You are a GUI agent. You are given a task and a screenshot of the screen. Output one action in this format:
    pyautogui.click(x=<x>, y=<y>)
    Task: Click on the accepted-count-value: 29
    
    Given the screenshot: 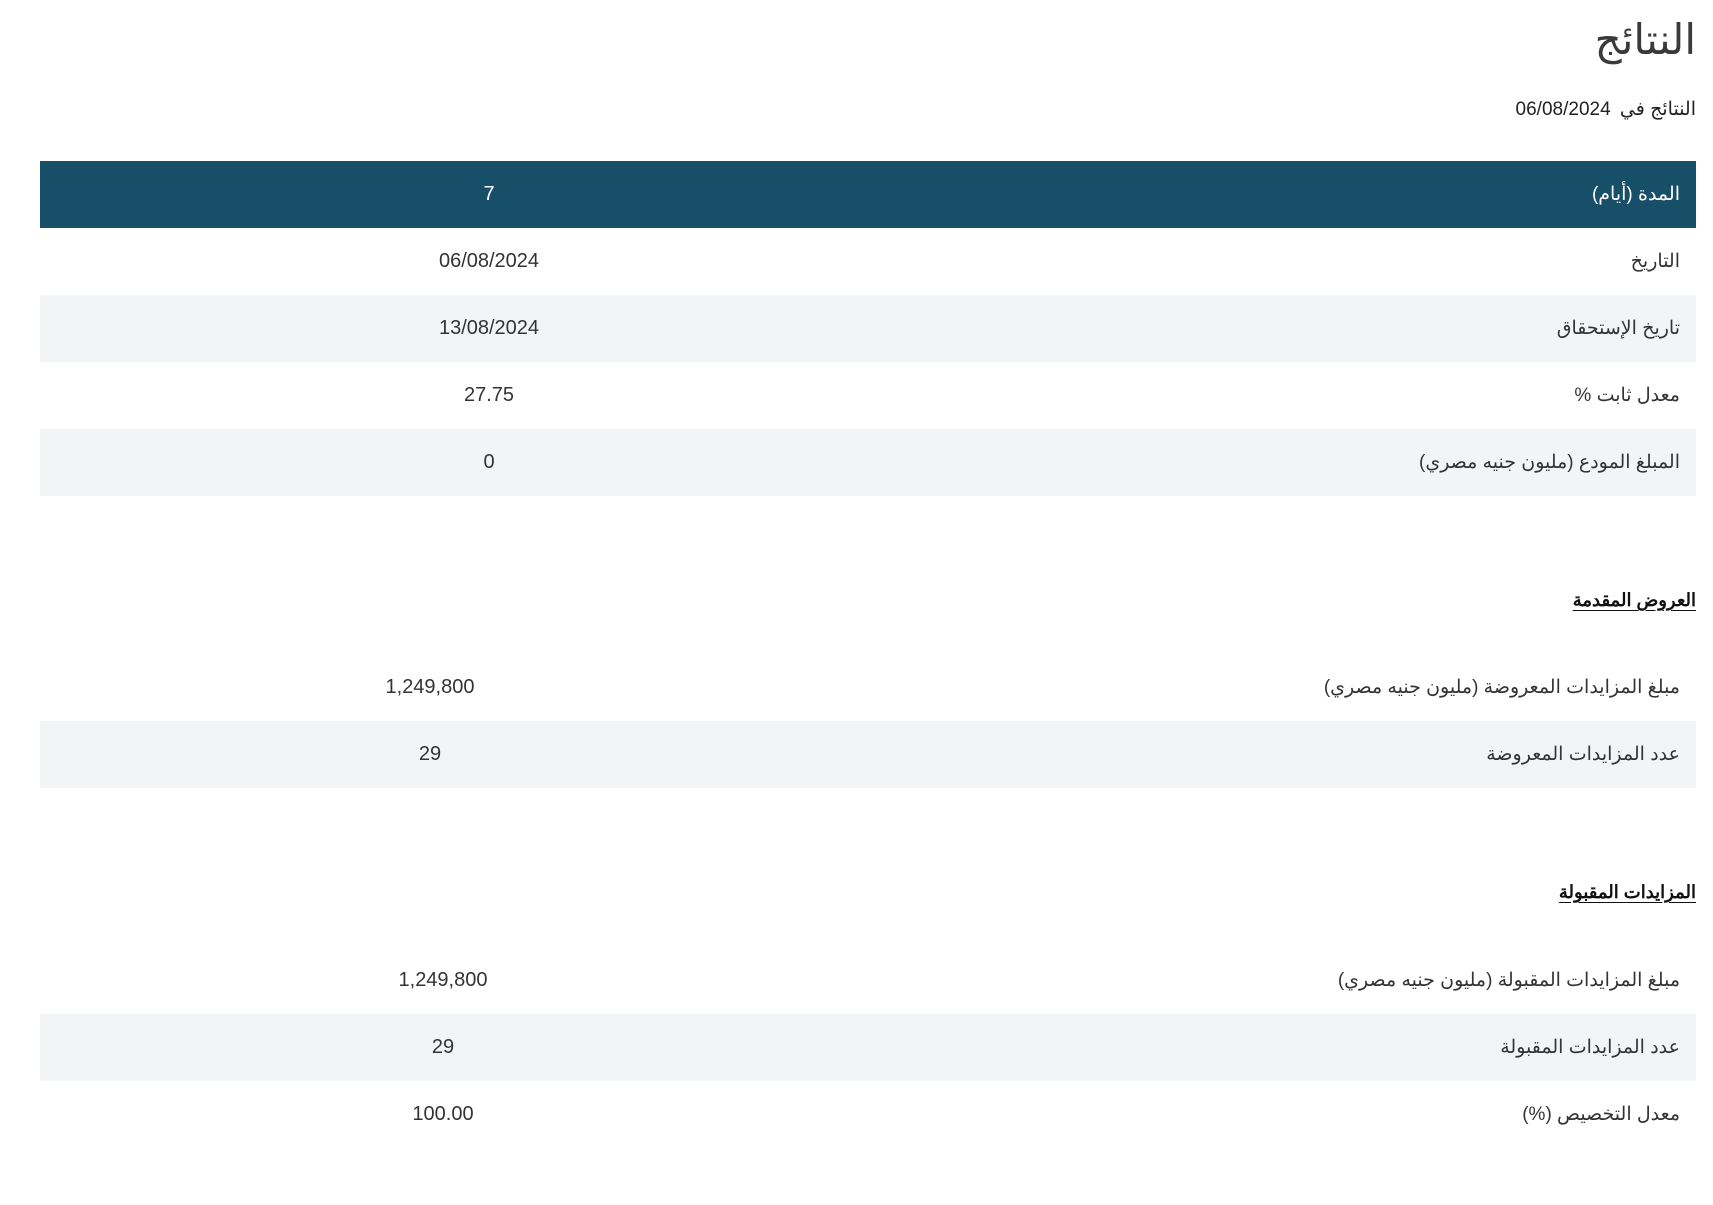 What is the action you would take?
    pyautogui.click(x=443, y=1047)
    